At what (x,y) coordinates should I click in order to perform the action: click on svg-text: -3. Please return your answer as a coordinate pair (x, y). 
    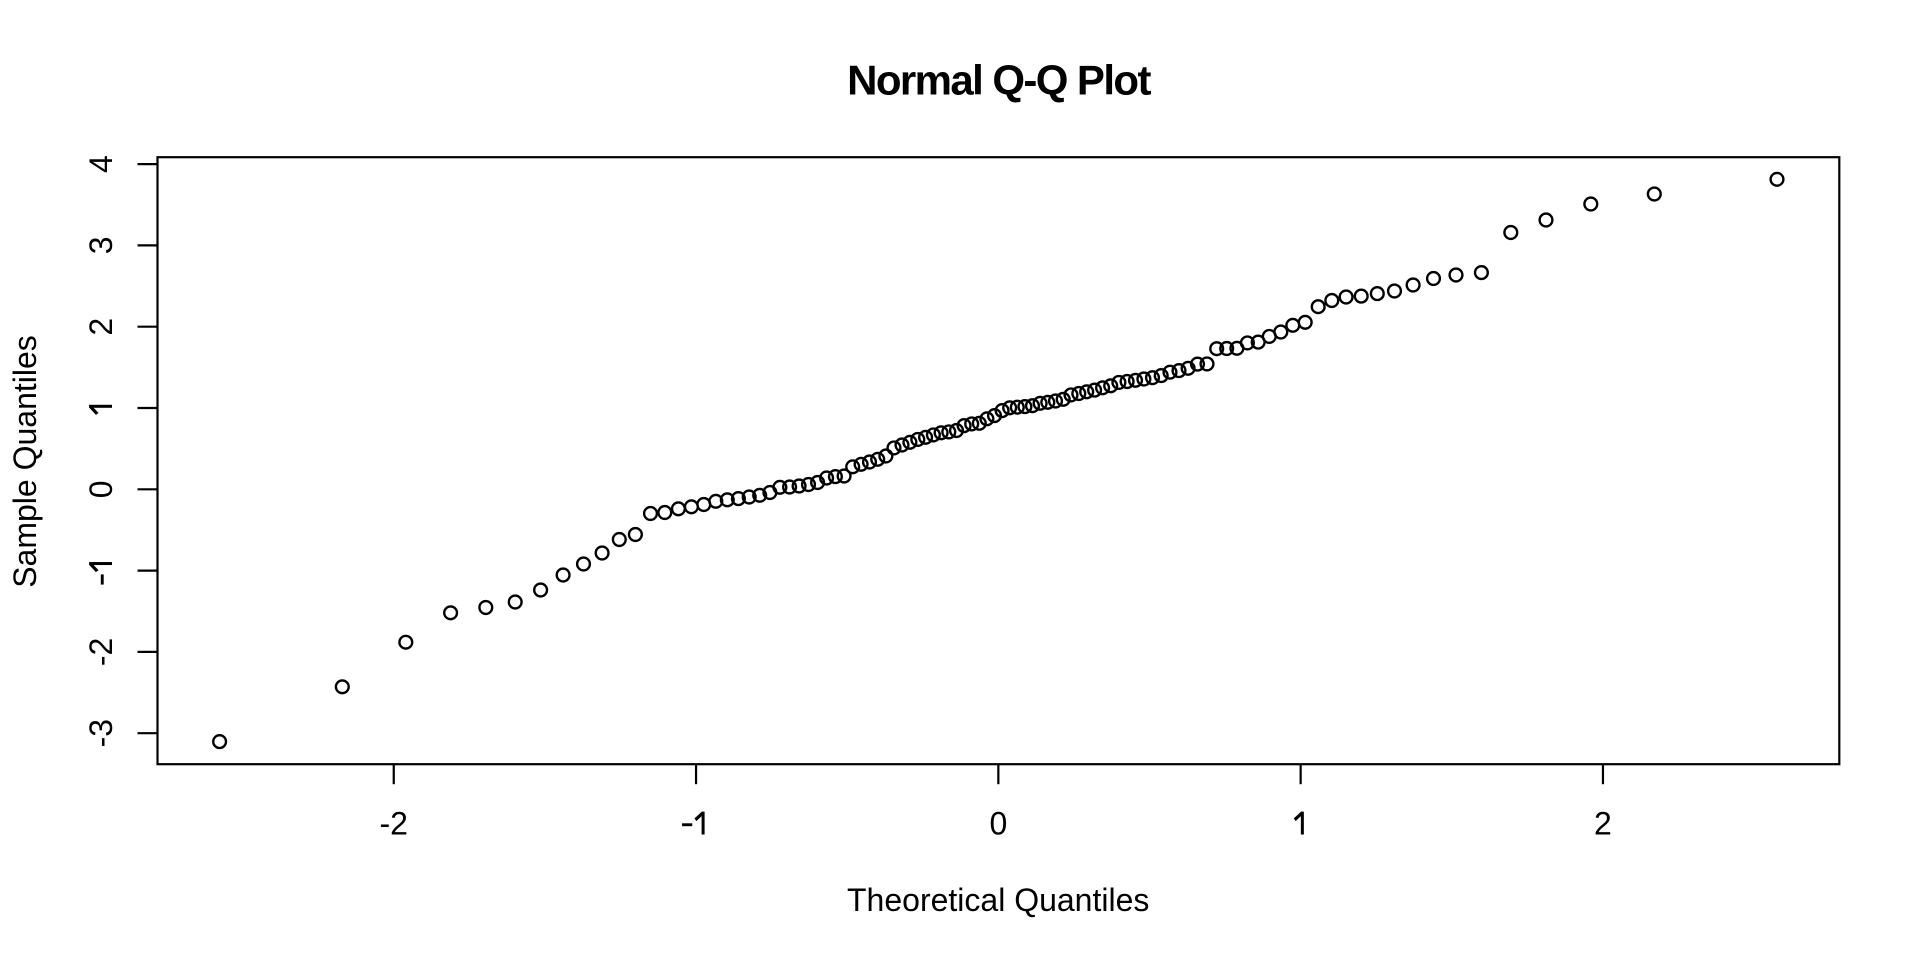
    Looking at the image, I should click on (101, 733).